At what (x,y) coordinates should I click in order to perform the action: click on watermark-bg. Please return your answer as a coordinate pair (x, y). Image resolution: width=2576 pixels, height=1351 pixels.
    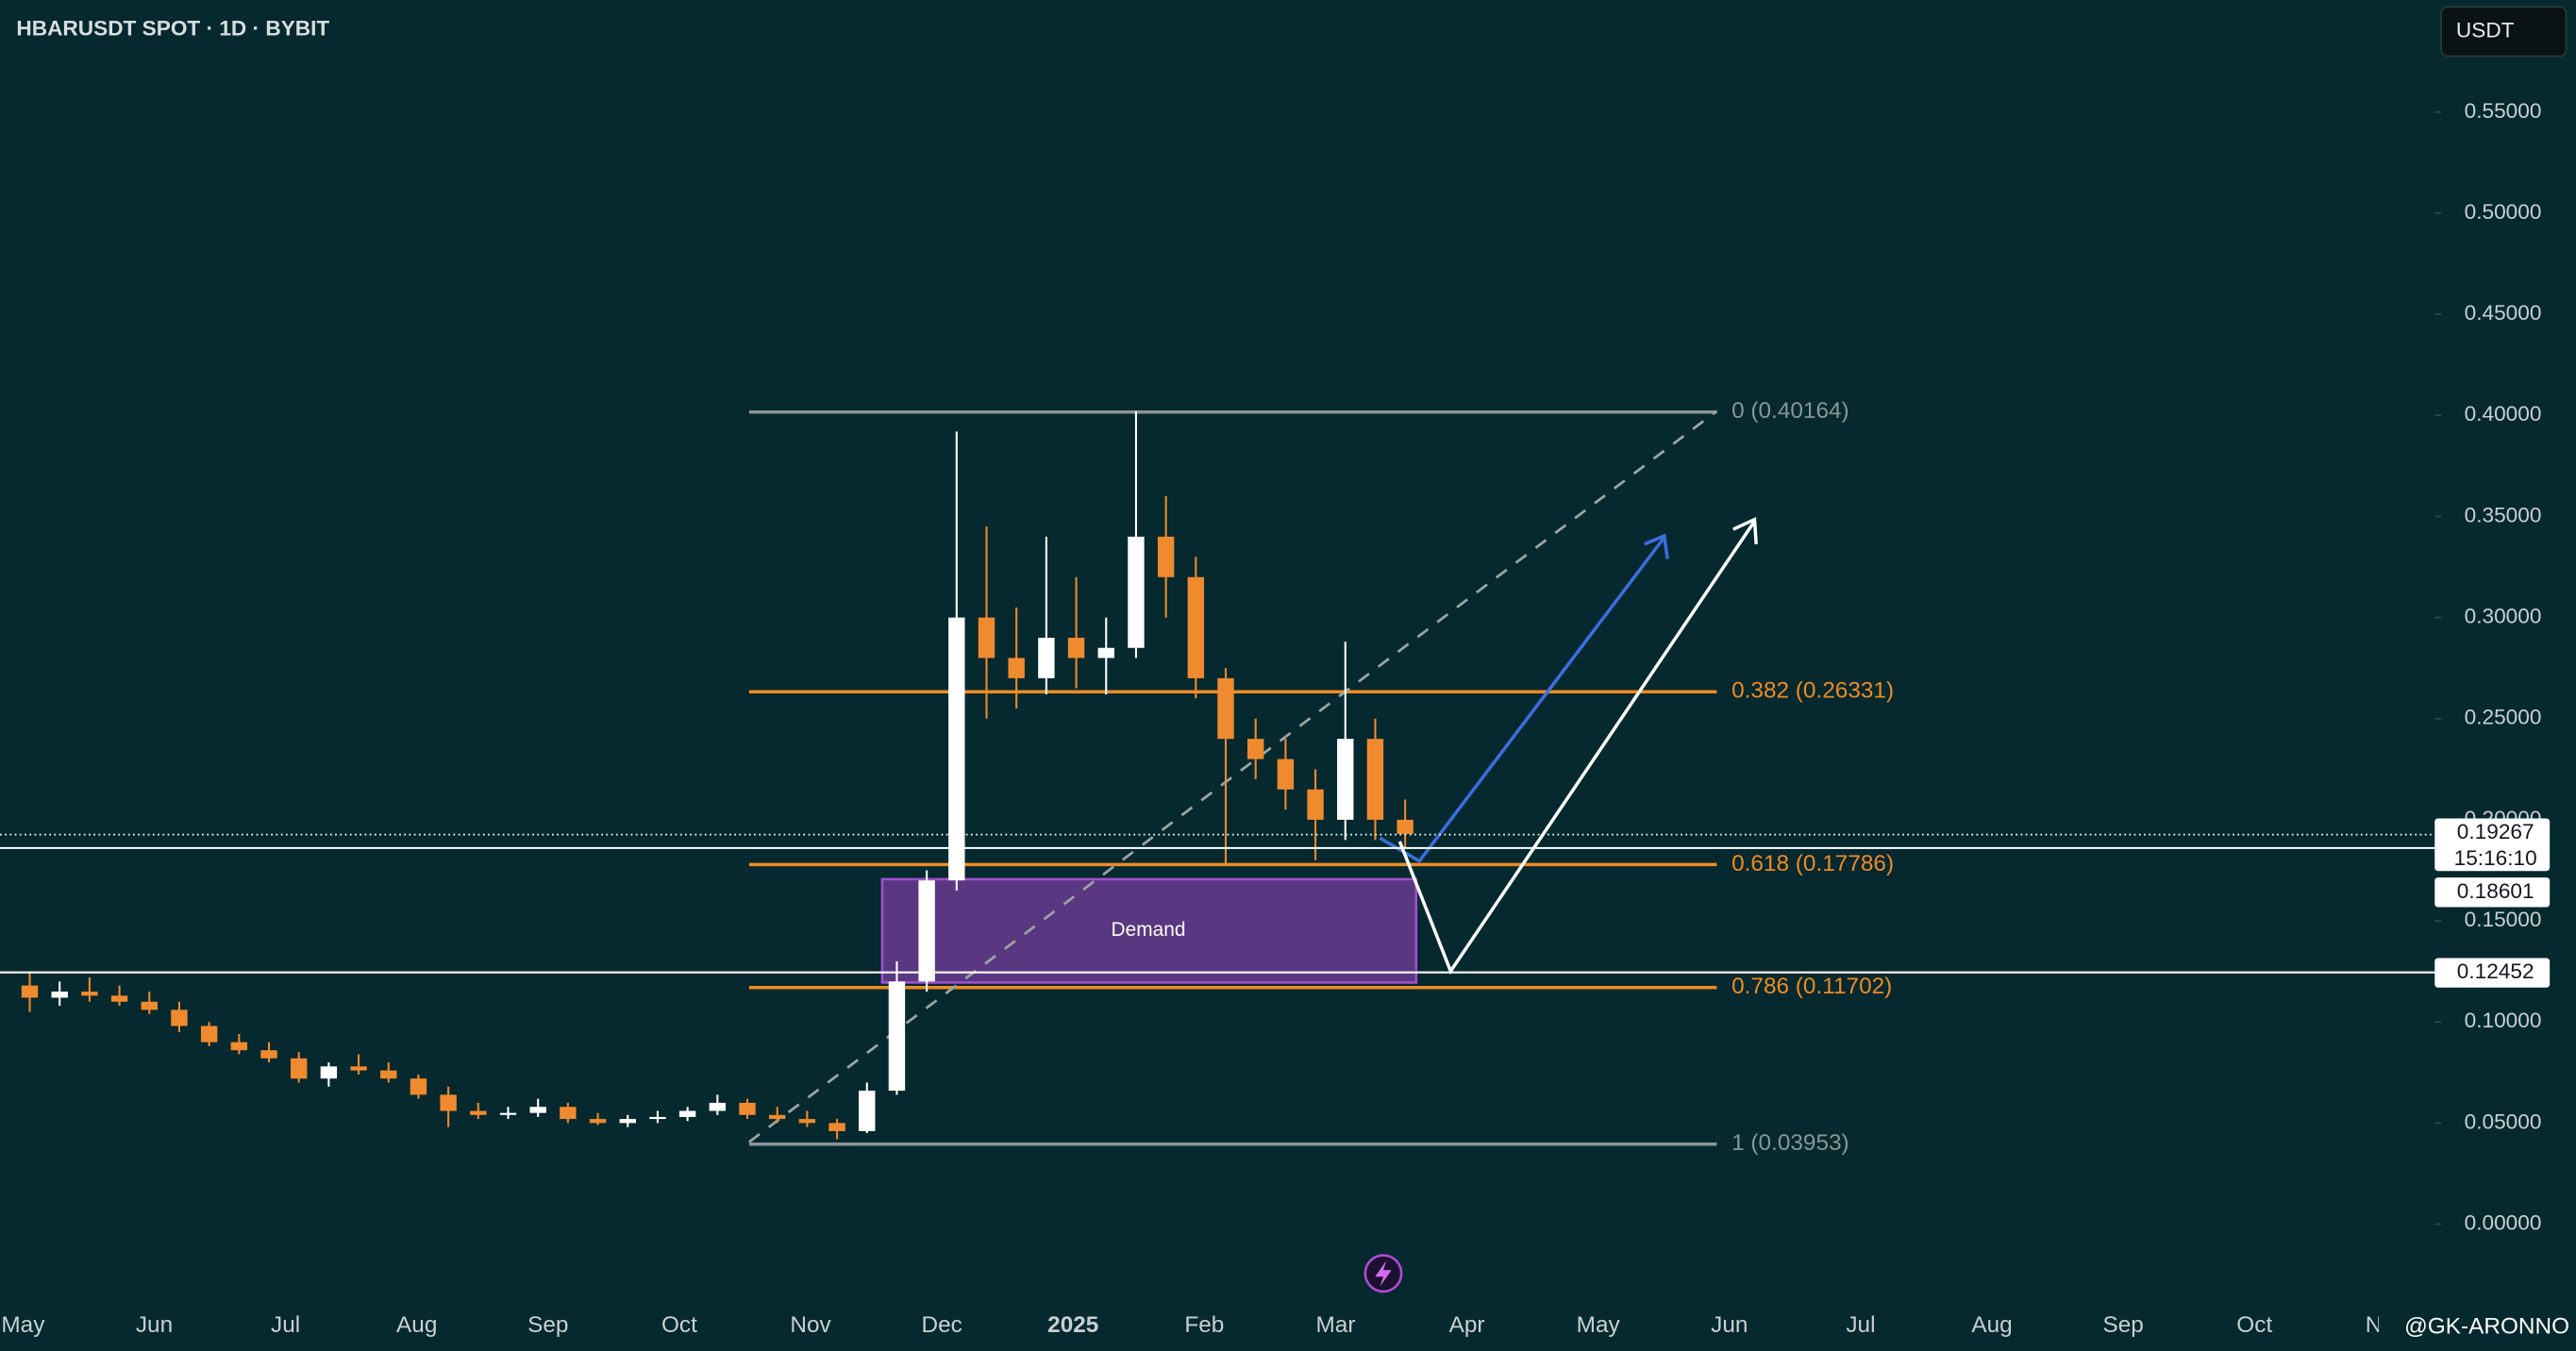
    Looking at the image, I should click on (2477, 1328).